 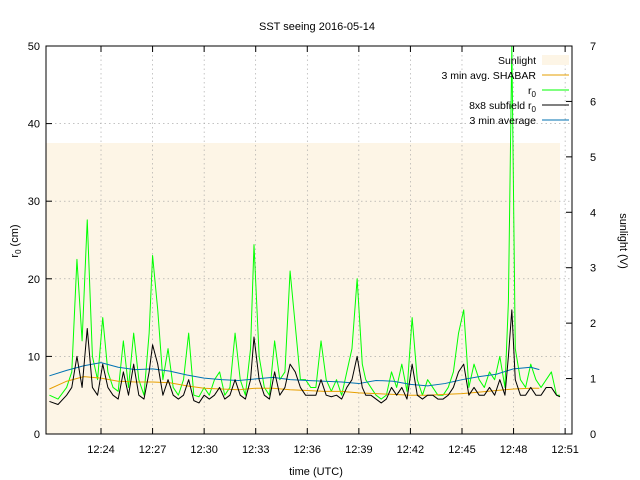 I want to click on legend-entry: 3 min avg. SHABAR, so click(x=505, y=76).